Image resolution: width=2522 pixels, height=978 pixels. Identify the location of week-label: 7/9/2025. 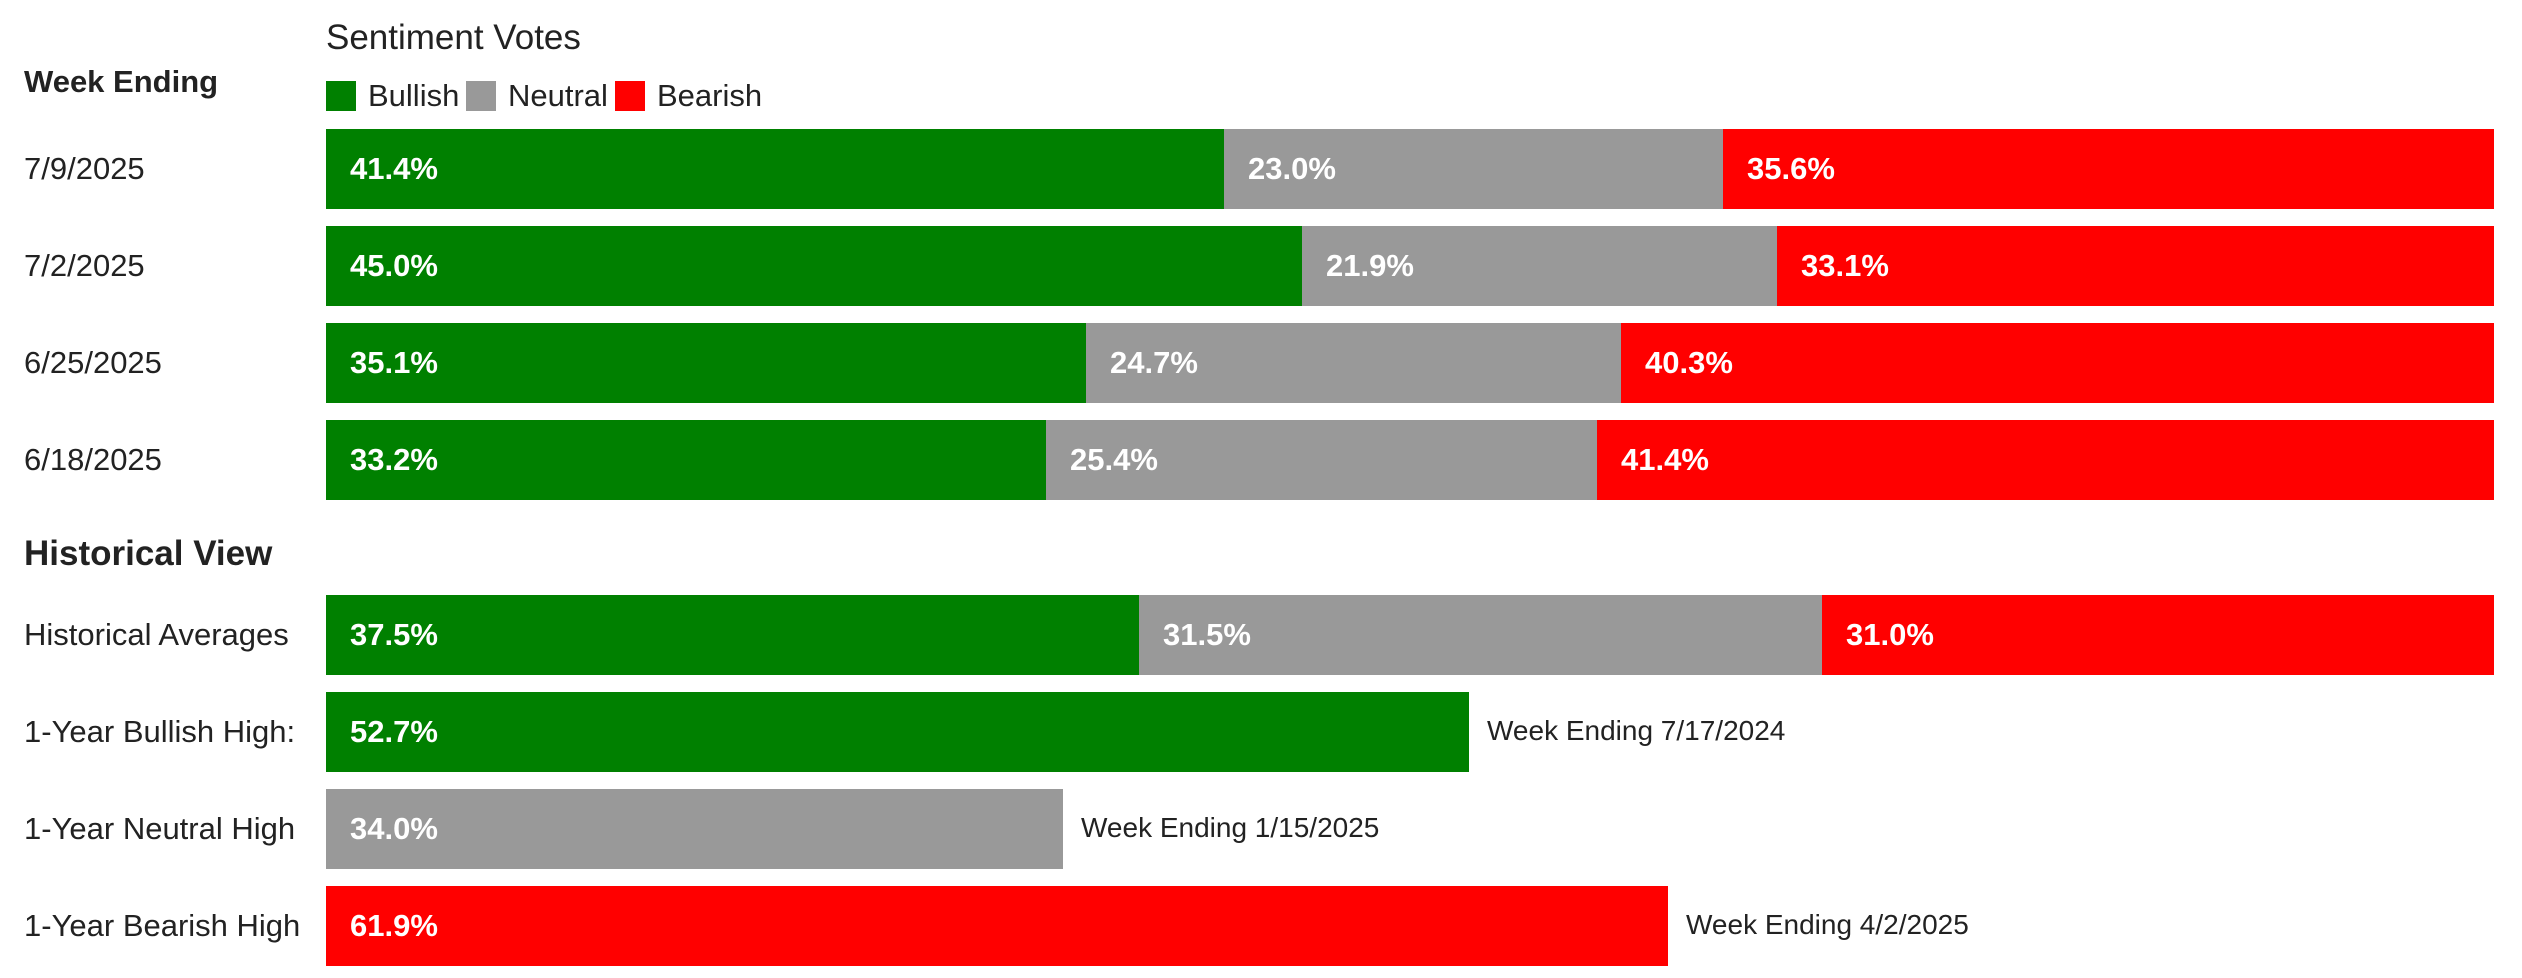
(84, 168).